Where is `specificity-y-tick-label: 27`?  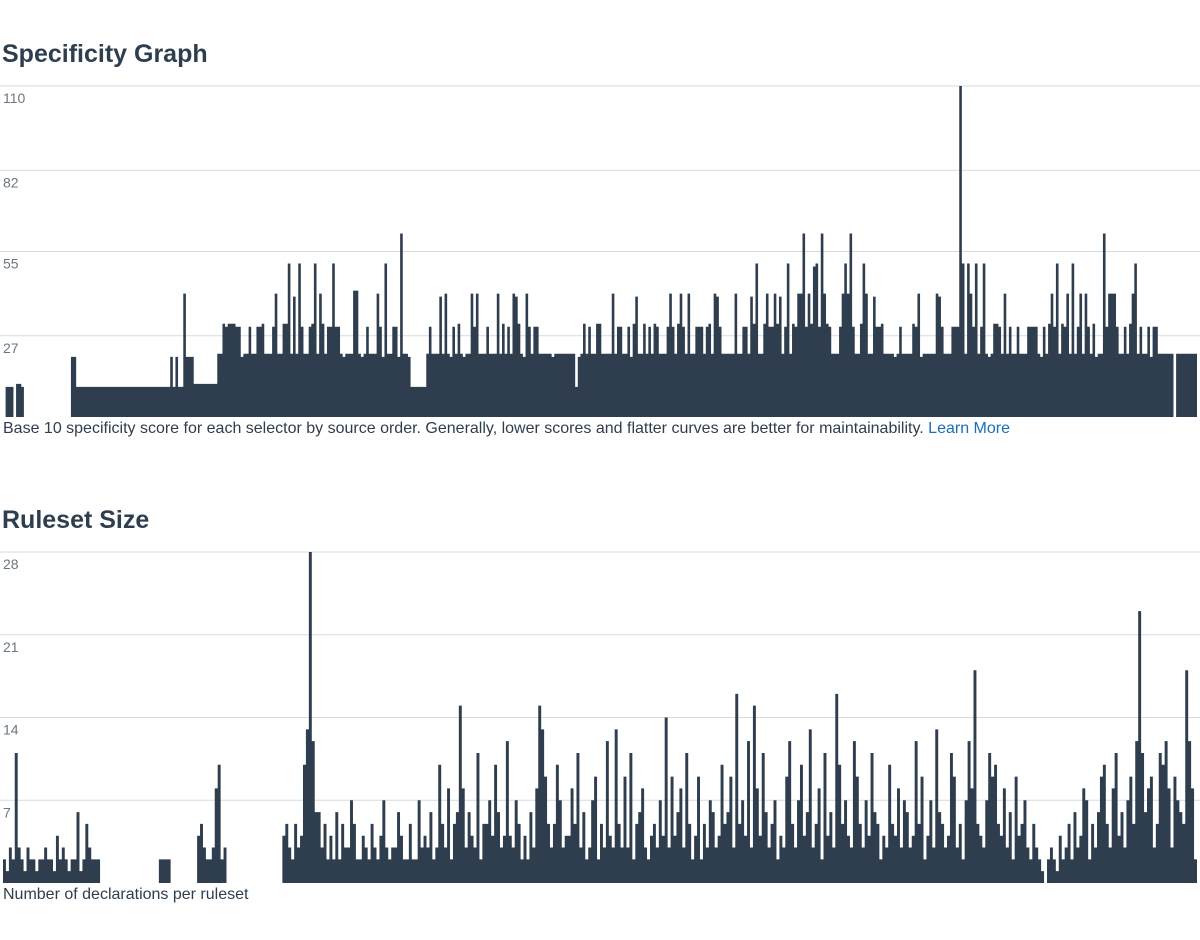 specificity-y-tick-label: 27 is located at coordinates (11, 348).